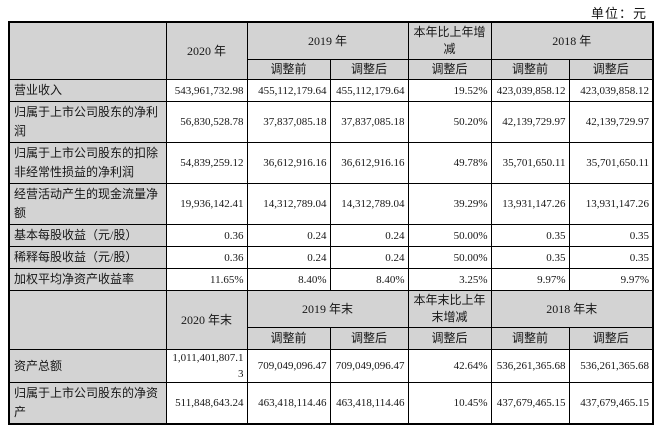 The image size is (655, 425). What do you see at coordinates (87, 235) in the screenshot?
I see `row-label: 基本每股收益（元/股）` at bounding box center [87, 235].